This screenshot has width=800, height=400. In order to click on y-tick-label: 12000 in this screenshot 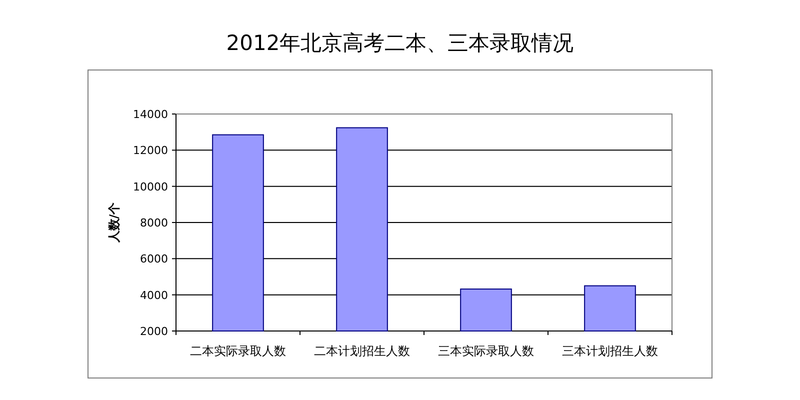, I will do `click(150, 151)`.